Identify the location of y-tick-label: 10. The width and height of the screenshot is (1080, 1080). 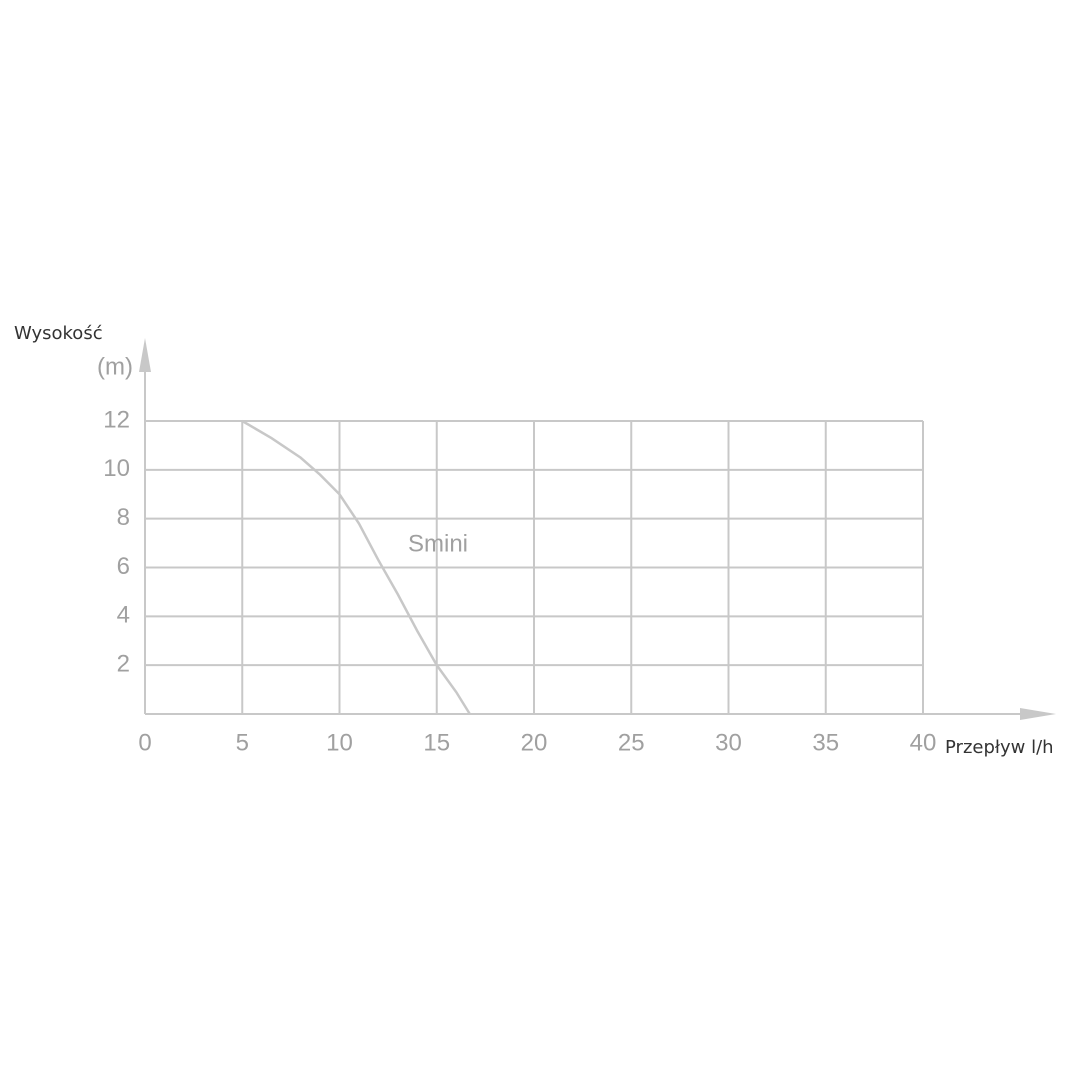
(116, 468).